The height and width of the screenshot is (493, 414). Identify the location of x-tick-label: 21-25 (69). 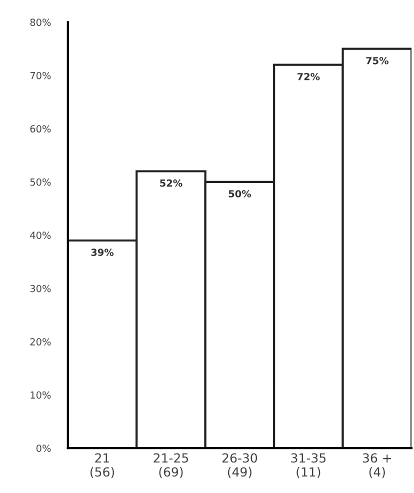
(171, 465).